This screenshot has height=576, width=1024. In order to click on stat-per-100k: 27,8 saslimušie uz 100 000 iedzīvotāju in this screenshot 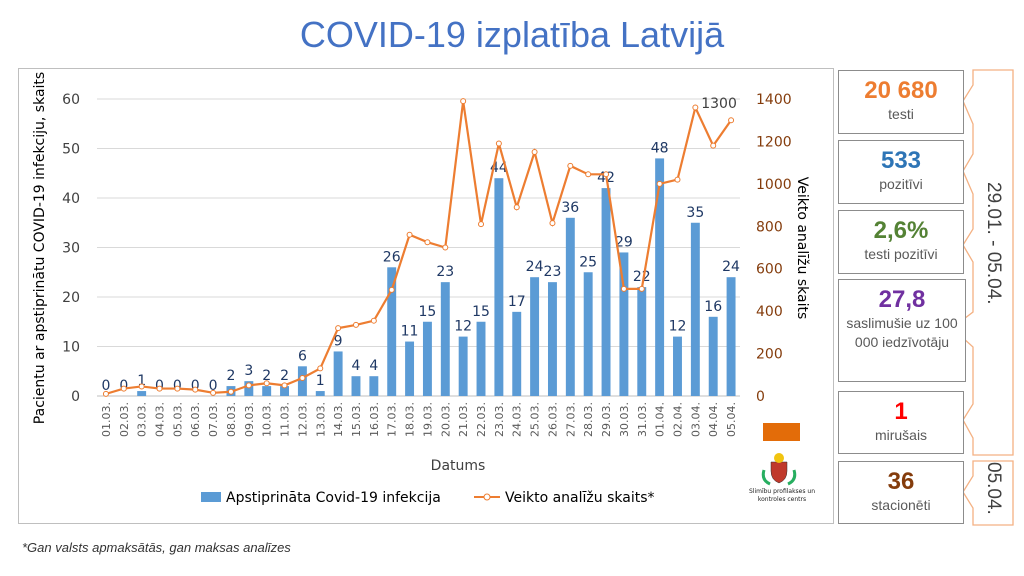, I will do `click(902, 330)`.